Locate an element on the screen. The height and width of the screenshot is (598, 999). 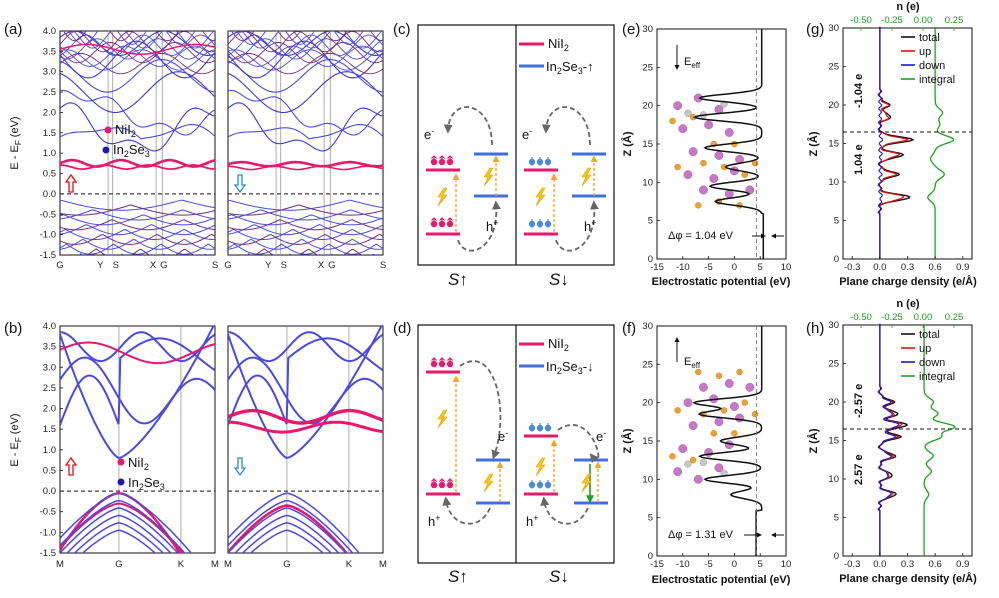
atom-ni-icon is located at coordinates (688, 113).